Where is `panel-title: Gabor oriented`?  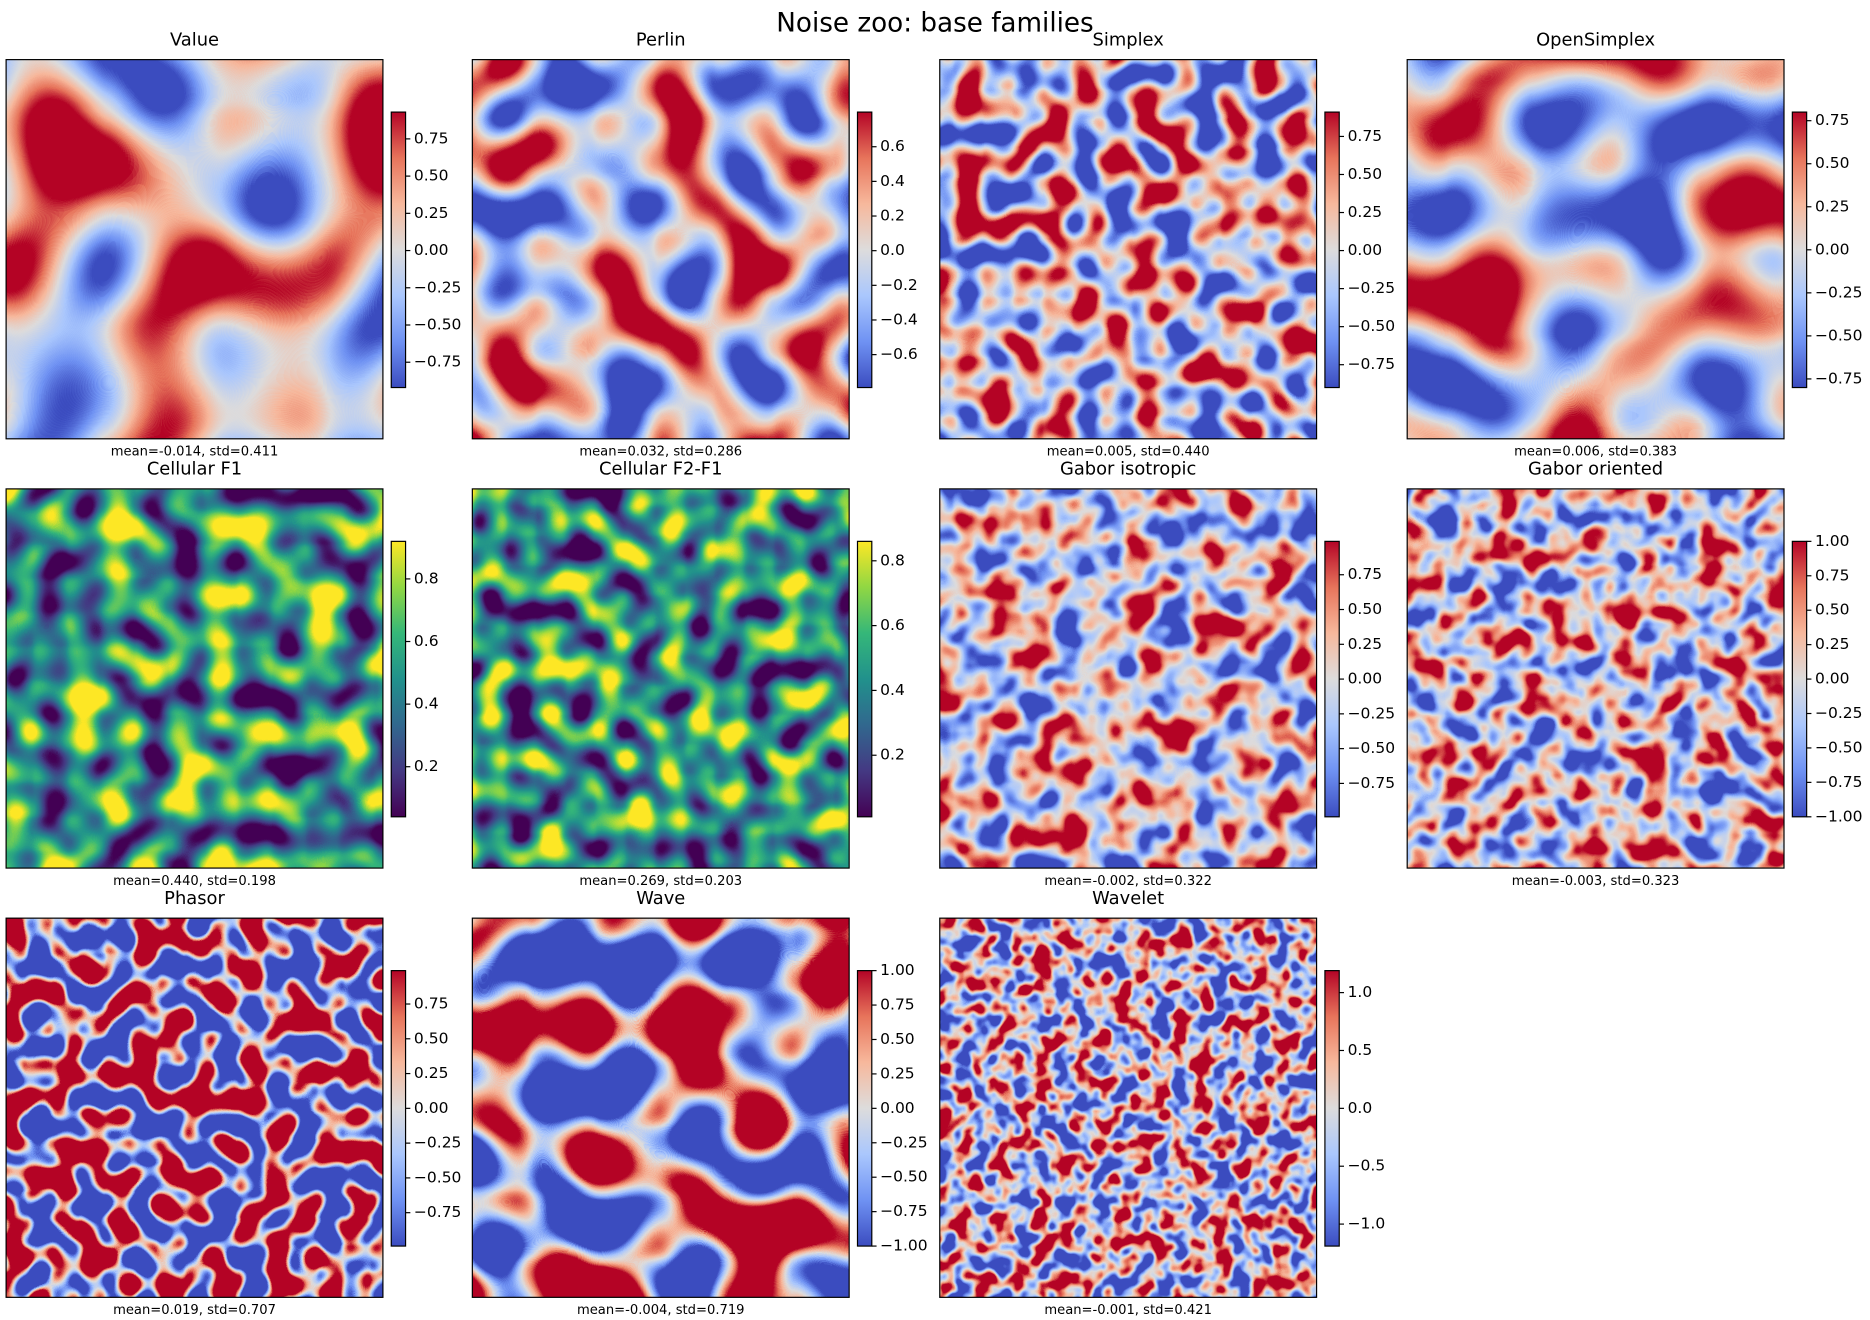
panel-title: Gabor oriented is located at coordinates (1595, 469).